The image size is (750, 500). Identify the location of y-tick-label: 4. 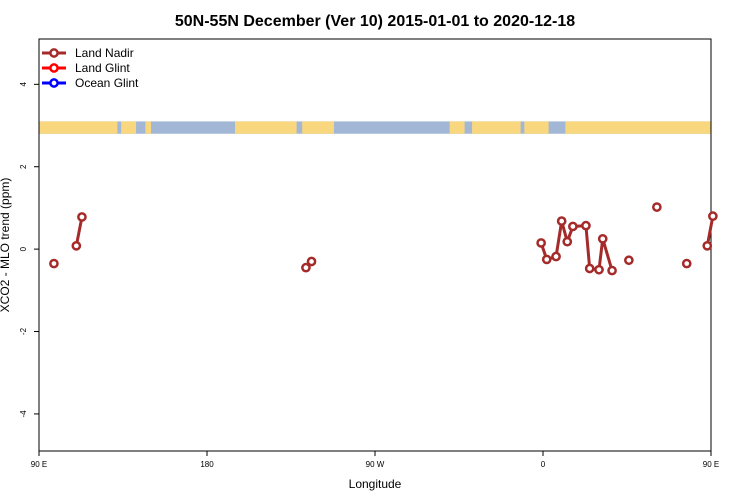
(23, 84).